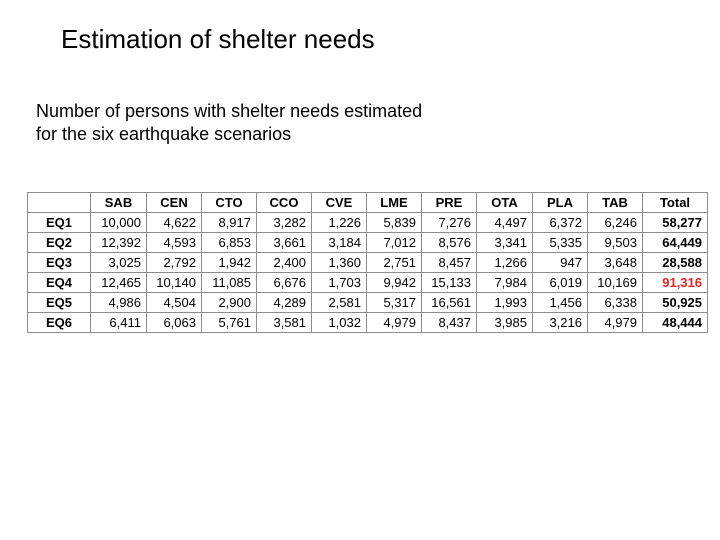  I want to click on subtitle-line: for the six earthquake scenarios, so click(164, 134).